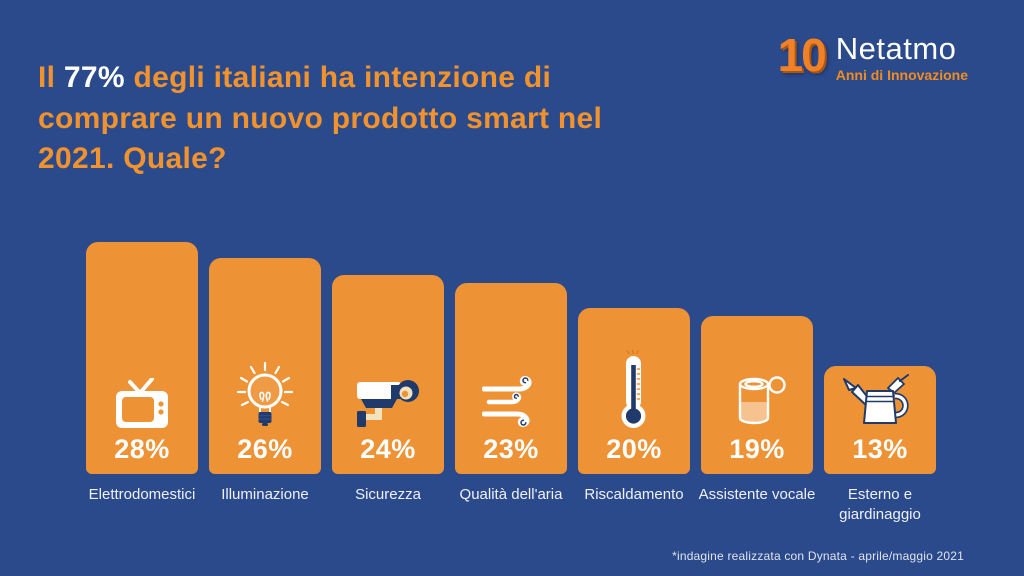  What do you see at coordinates (142, 403) in the screenshot?
I see `tv-icon` at bounding box center [142, 403].